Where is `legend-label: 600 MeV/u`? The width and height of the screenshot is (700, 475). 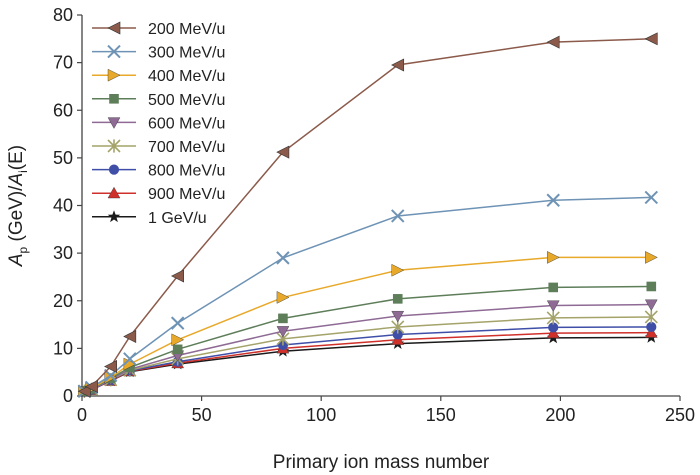
legend-label: 600 MeV/u is located at coordinates (186, 123).